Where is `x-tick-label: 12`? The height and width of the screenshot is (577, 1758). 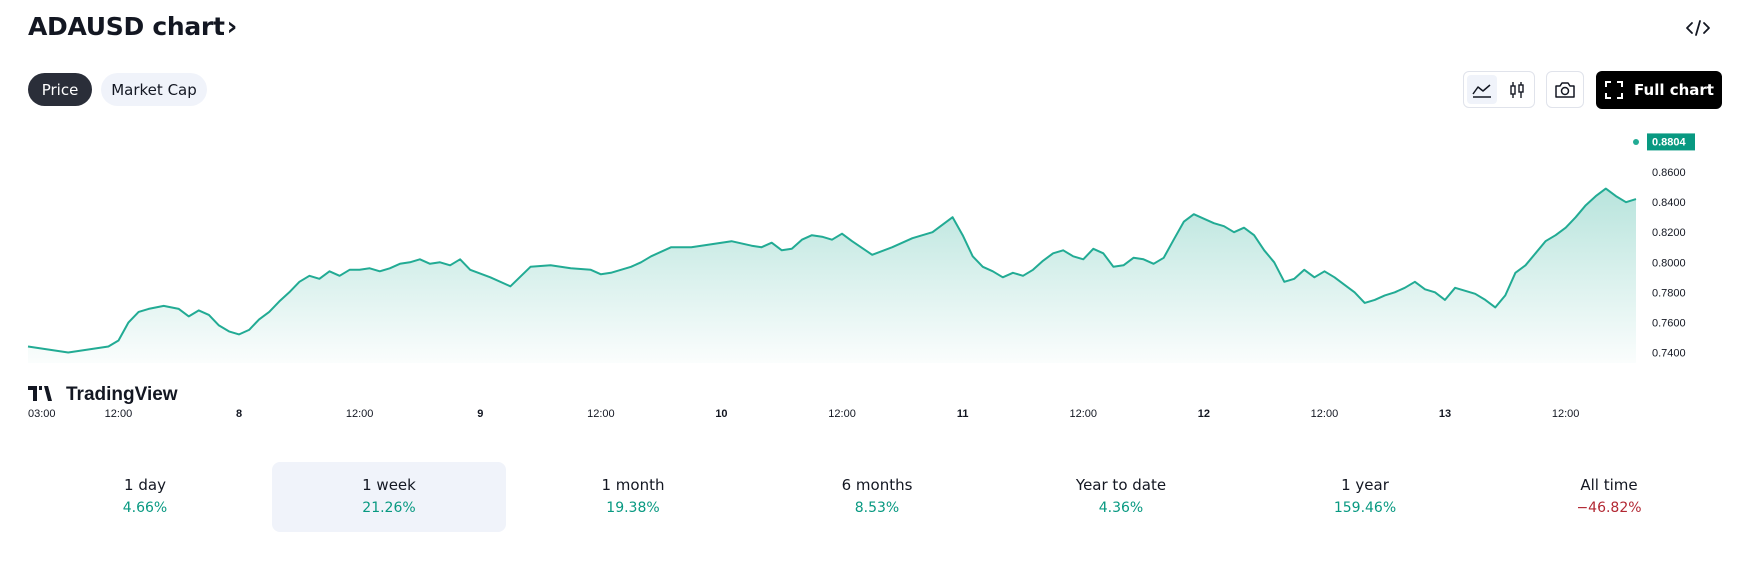 x-tick-label: 12 is located at coordinates (1204, 414).